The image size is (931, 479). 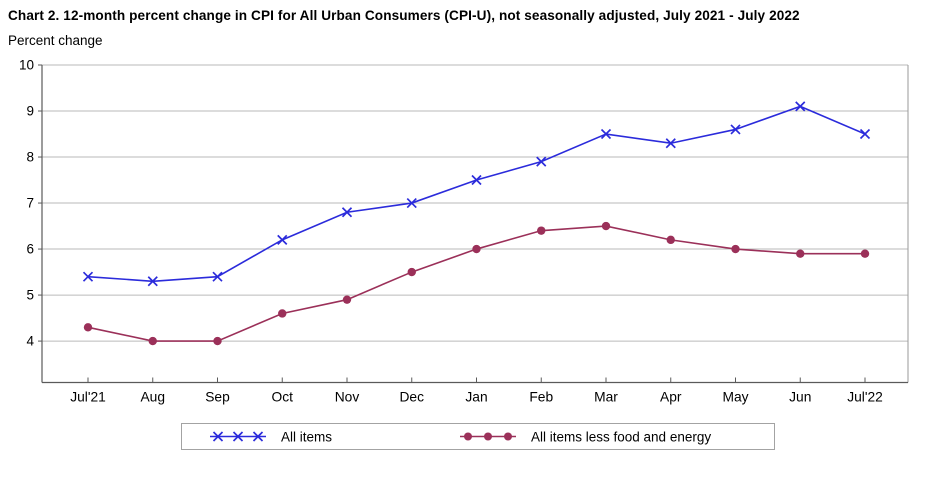 What do you see at coordinates (347, 397) in the screenshot?
I see `svg-text: Nov` at bounding box center [347, 397].